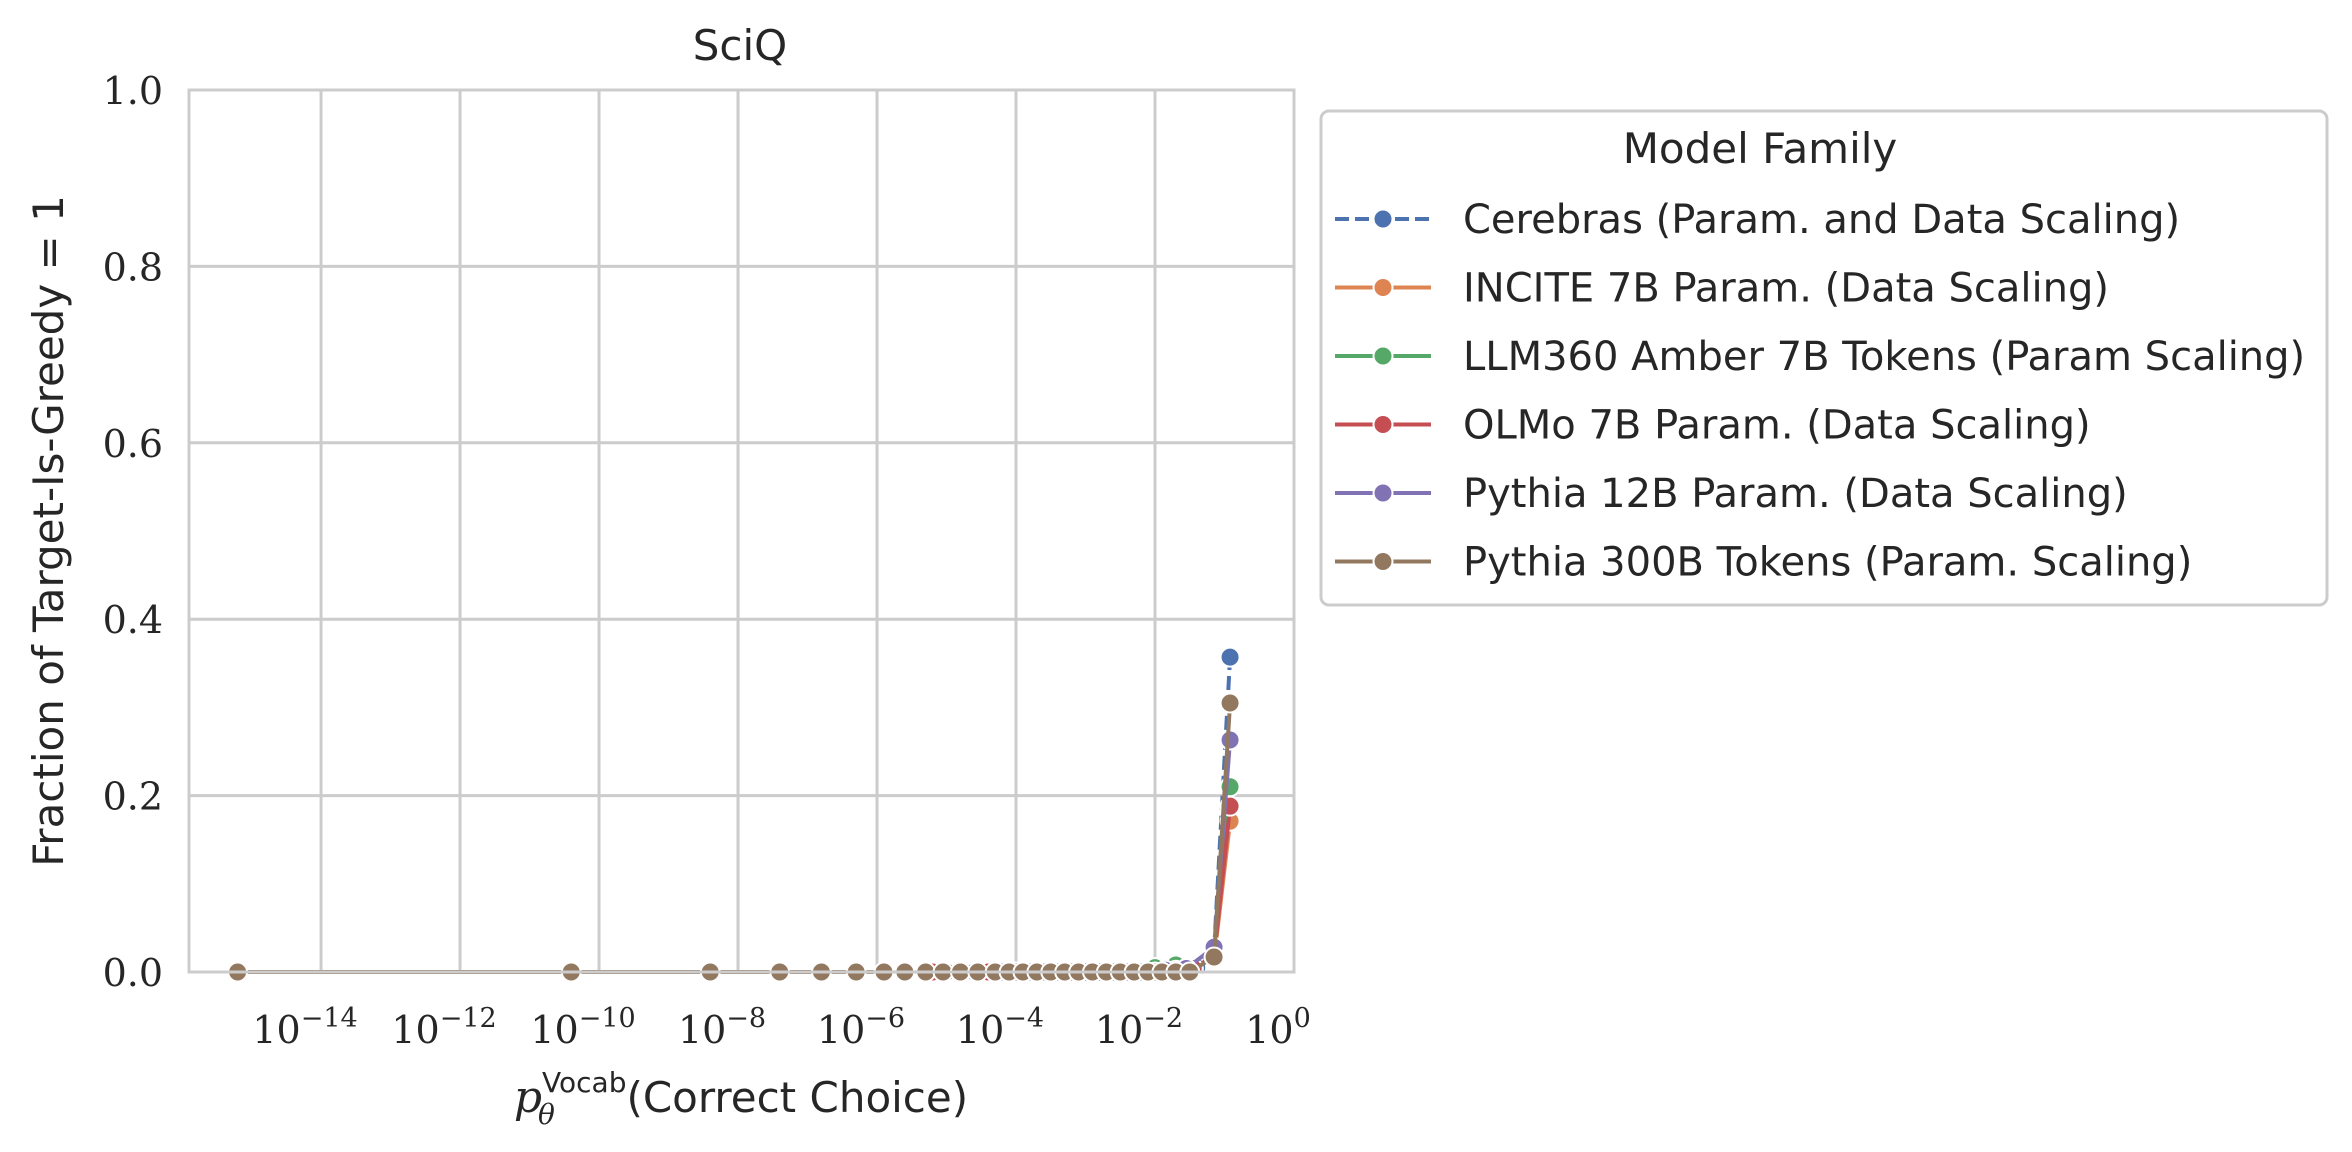  What do you see at coordinates (861, 1027) in the screenshot?
I see `x-tick-label: 10⁻⁶` at bounding box center [861, 1027].